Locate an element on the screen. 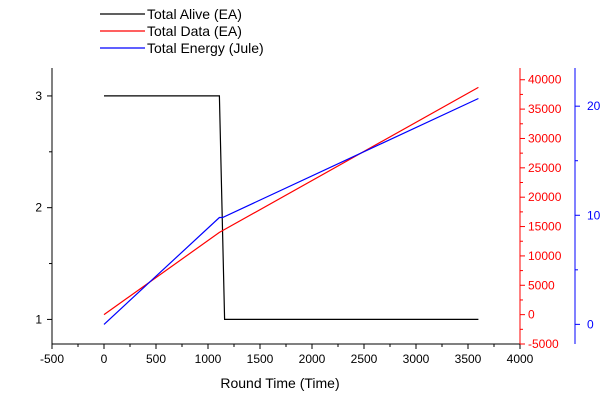 The image size is (614, 397). x-tick-label: 1500 is located at coordinates (260, 359).